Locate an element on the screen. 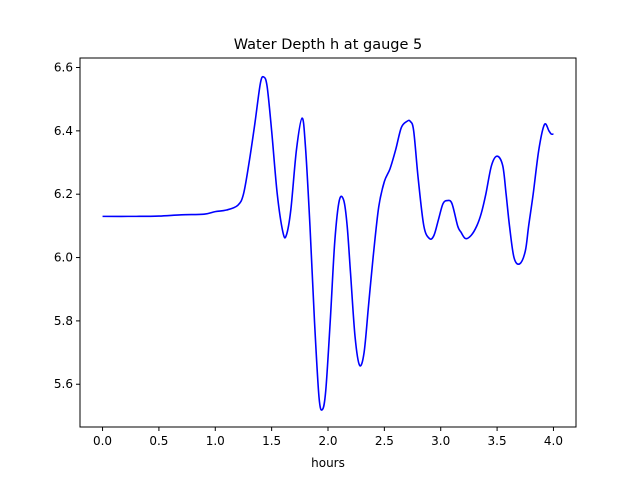 Image resolution: width=640 pixels, height=480 pixels. y-tick-label: 6.6 is located at coordinates (63, 68).